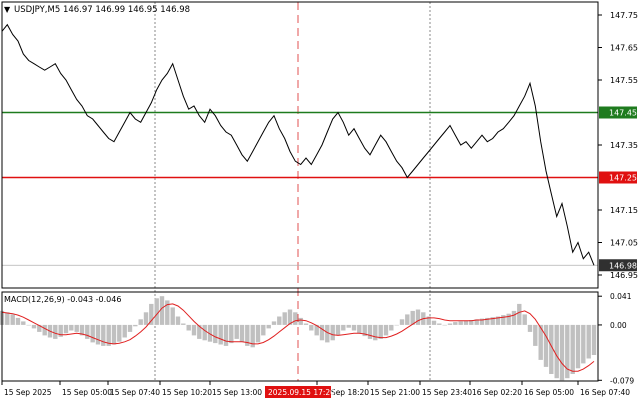 The width and height of the screenshot is (640, 401). What do you see at coordinates (624, 210) in the screenshot?
I see `price-tick-label-4: 147.15` at bounding box center [624, 210].